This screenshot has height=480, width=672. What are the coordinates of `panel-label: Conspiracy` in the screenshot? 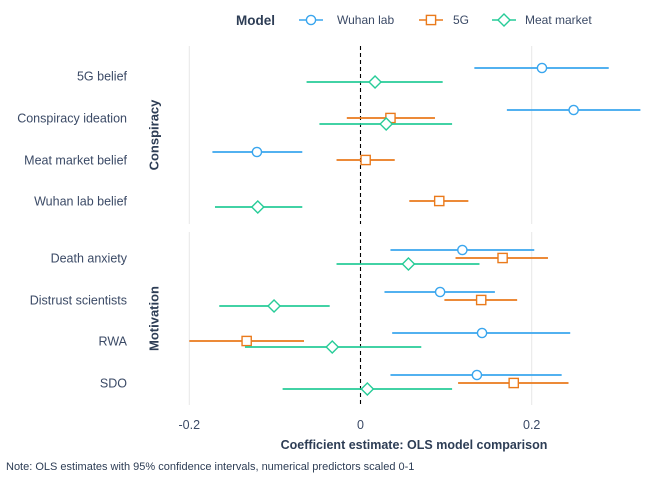 It's located at (153, 135).